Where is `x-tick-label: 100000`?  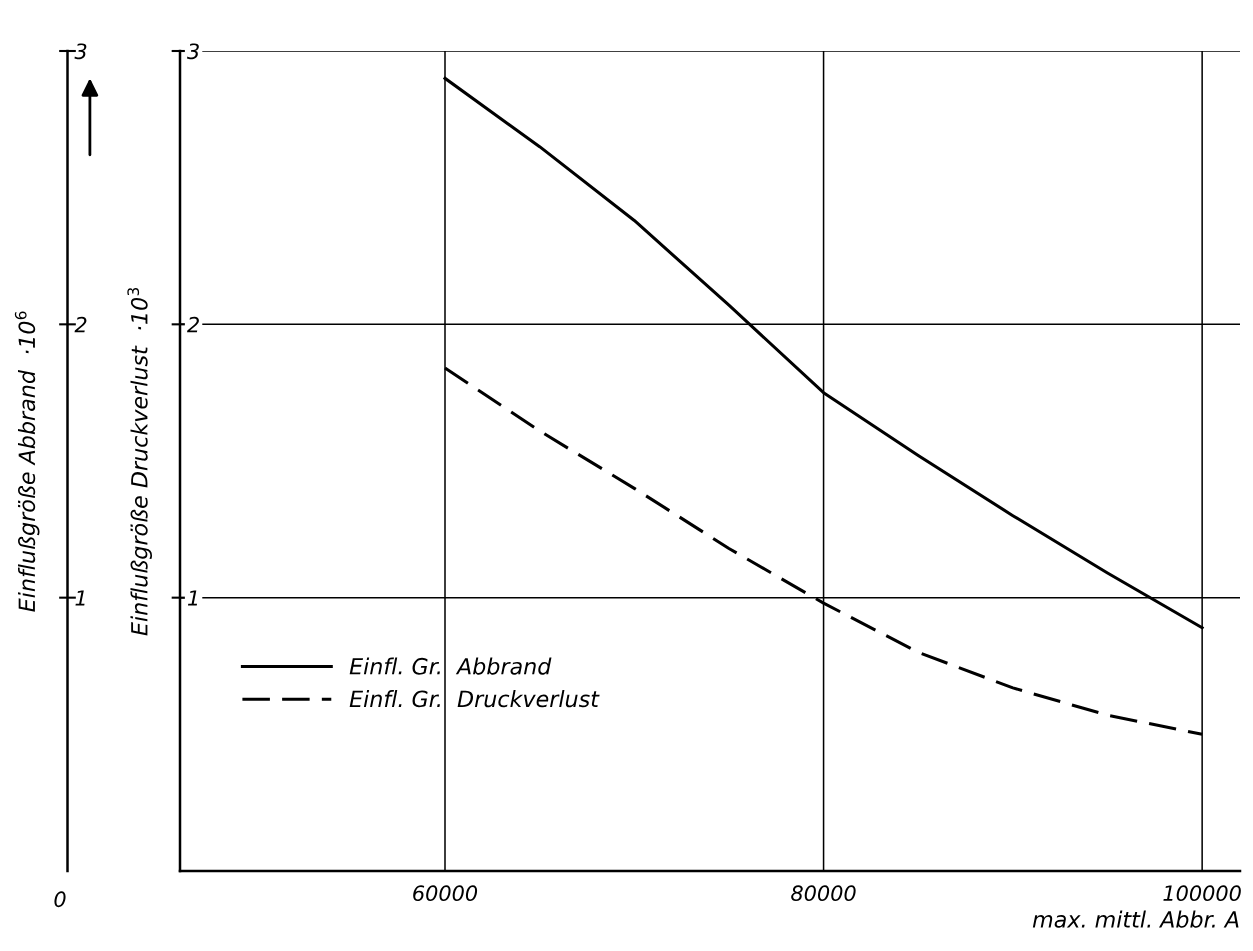 x-tick-label: 100000 is located at coordinates (1202, 893).